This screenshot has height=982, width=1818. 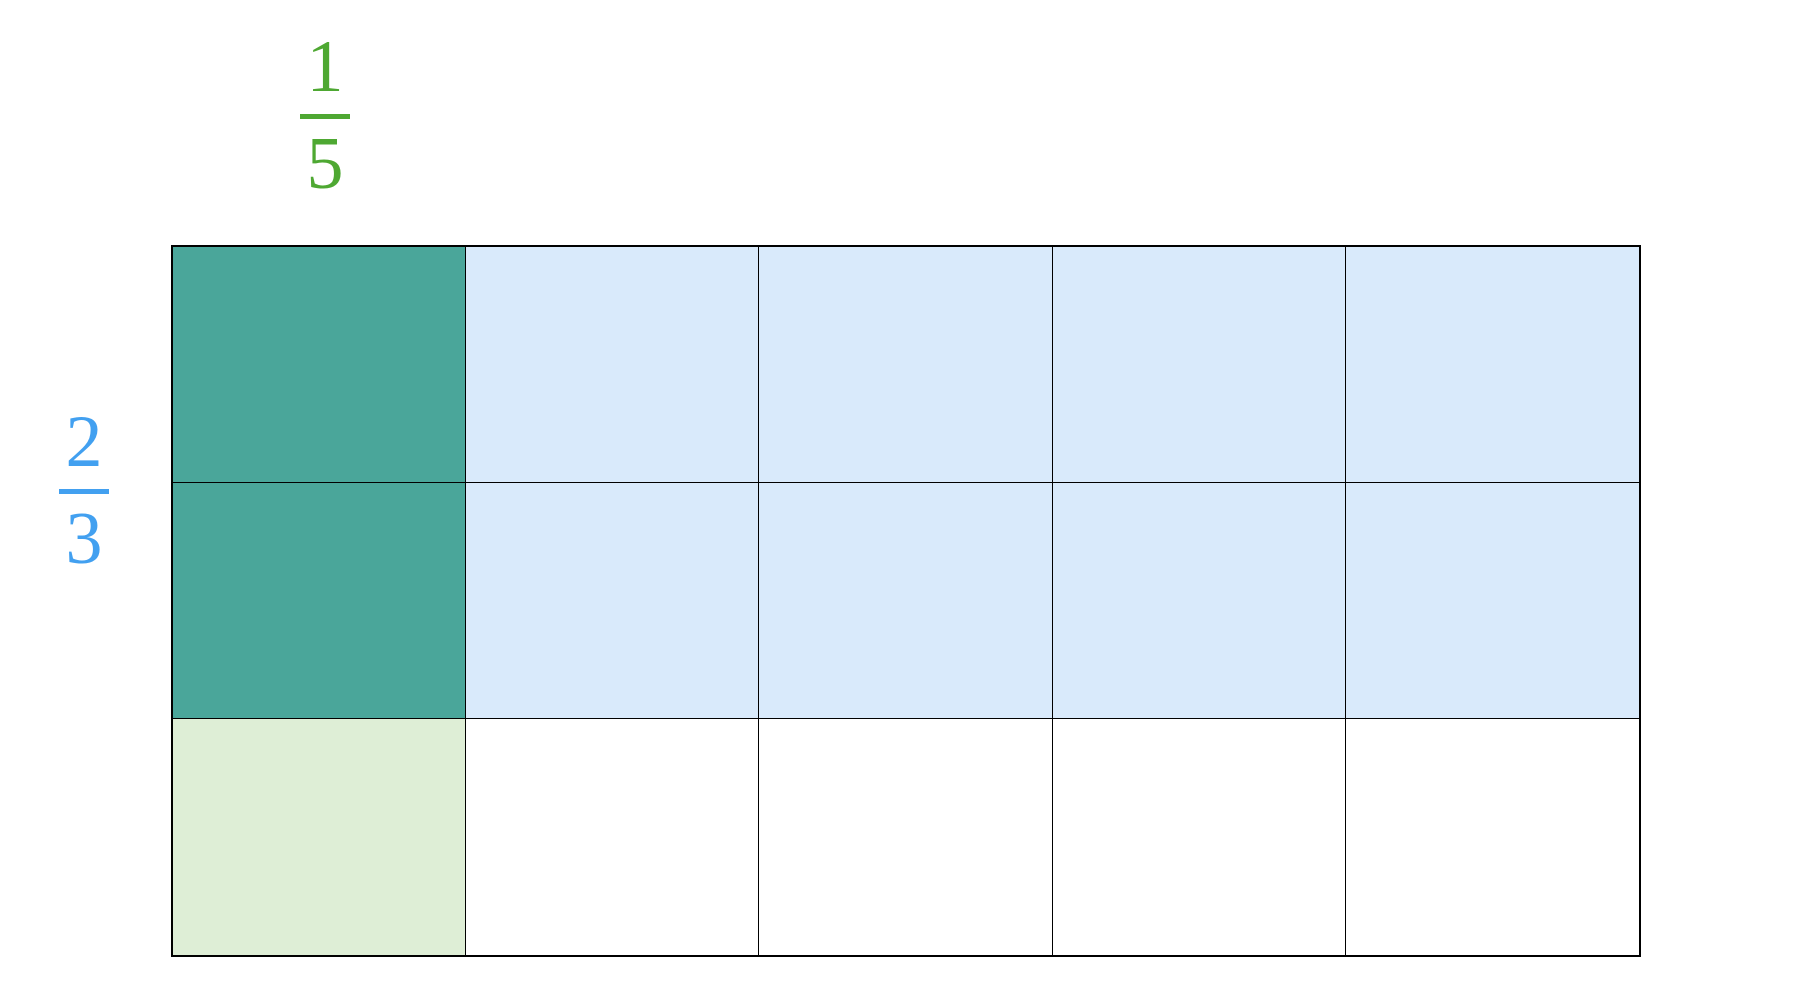 I want to click on top-fraction-denominator: 5, so click(x=325, y=164).